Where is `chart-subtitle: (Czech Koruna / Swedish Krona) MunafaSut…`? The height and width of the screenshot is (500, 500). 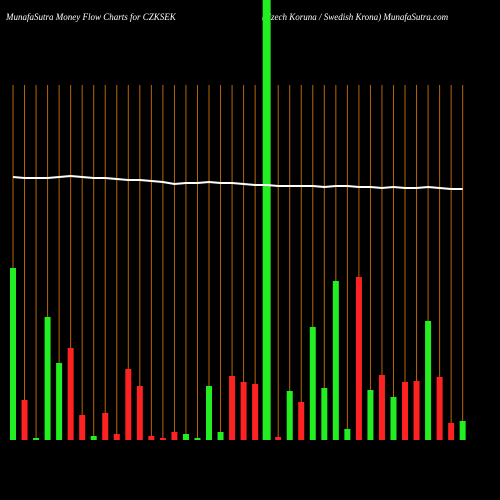 chart-subtitle: (Czech Koruna / Swedish Krona) MunafaSut… is located at coordinates (355, 17).